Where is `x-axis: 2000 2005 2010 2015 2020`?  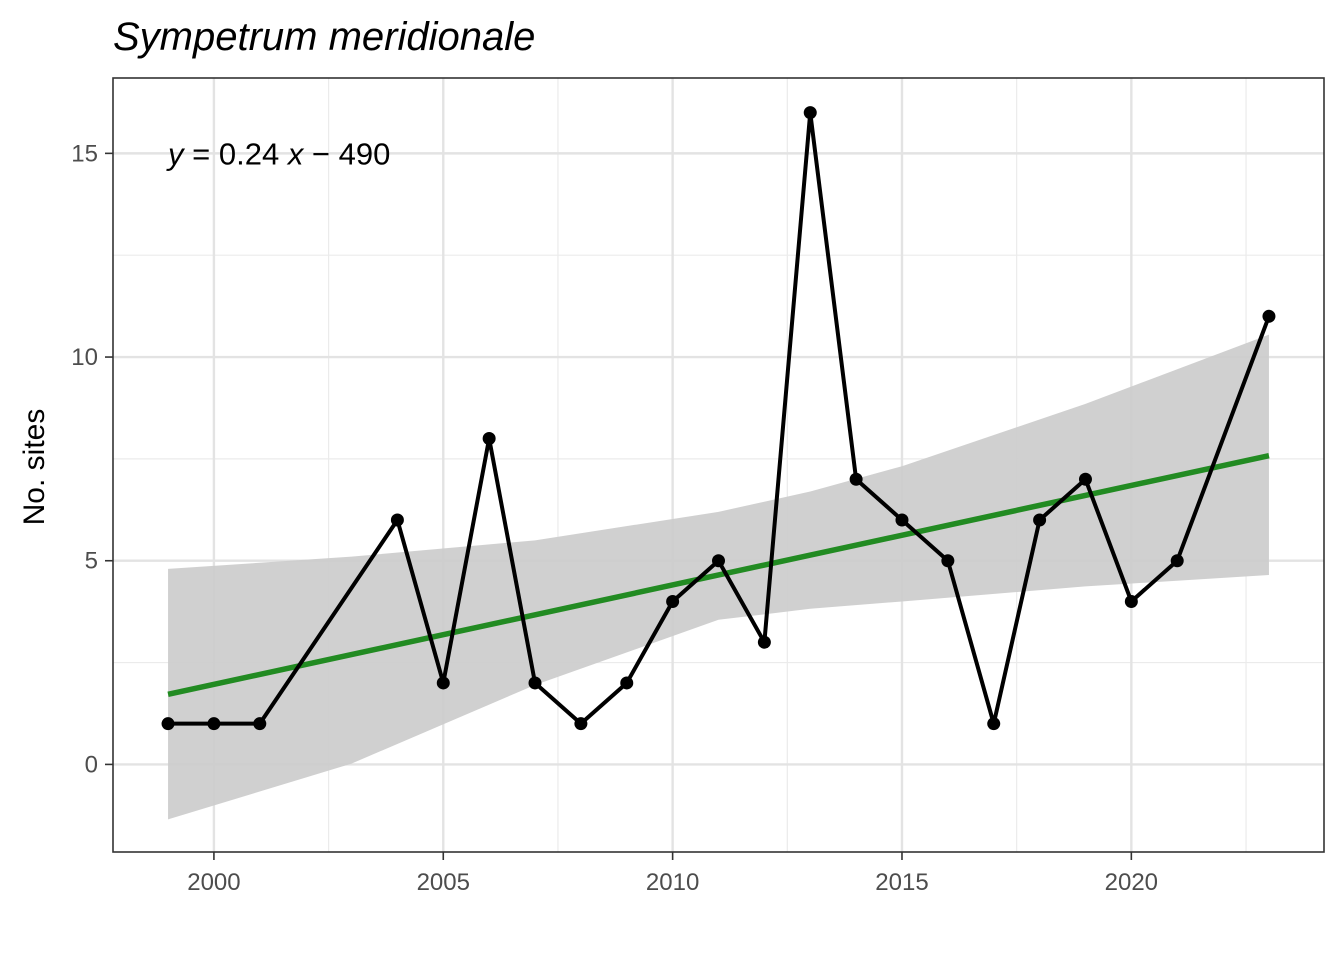 x-axis: 2000 2005 2010 2015 2020 is located at coordinates (672, 874).